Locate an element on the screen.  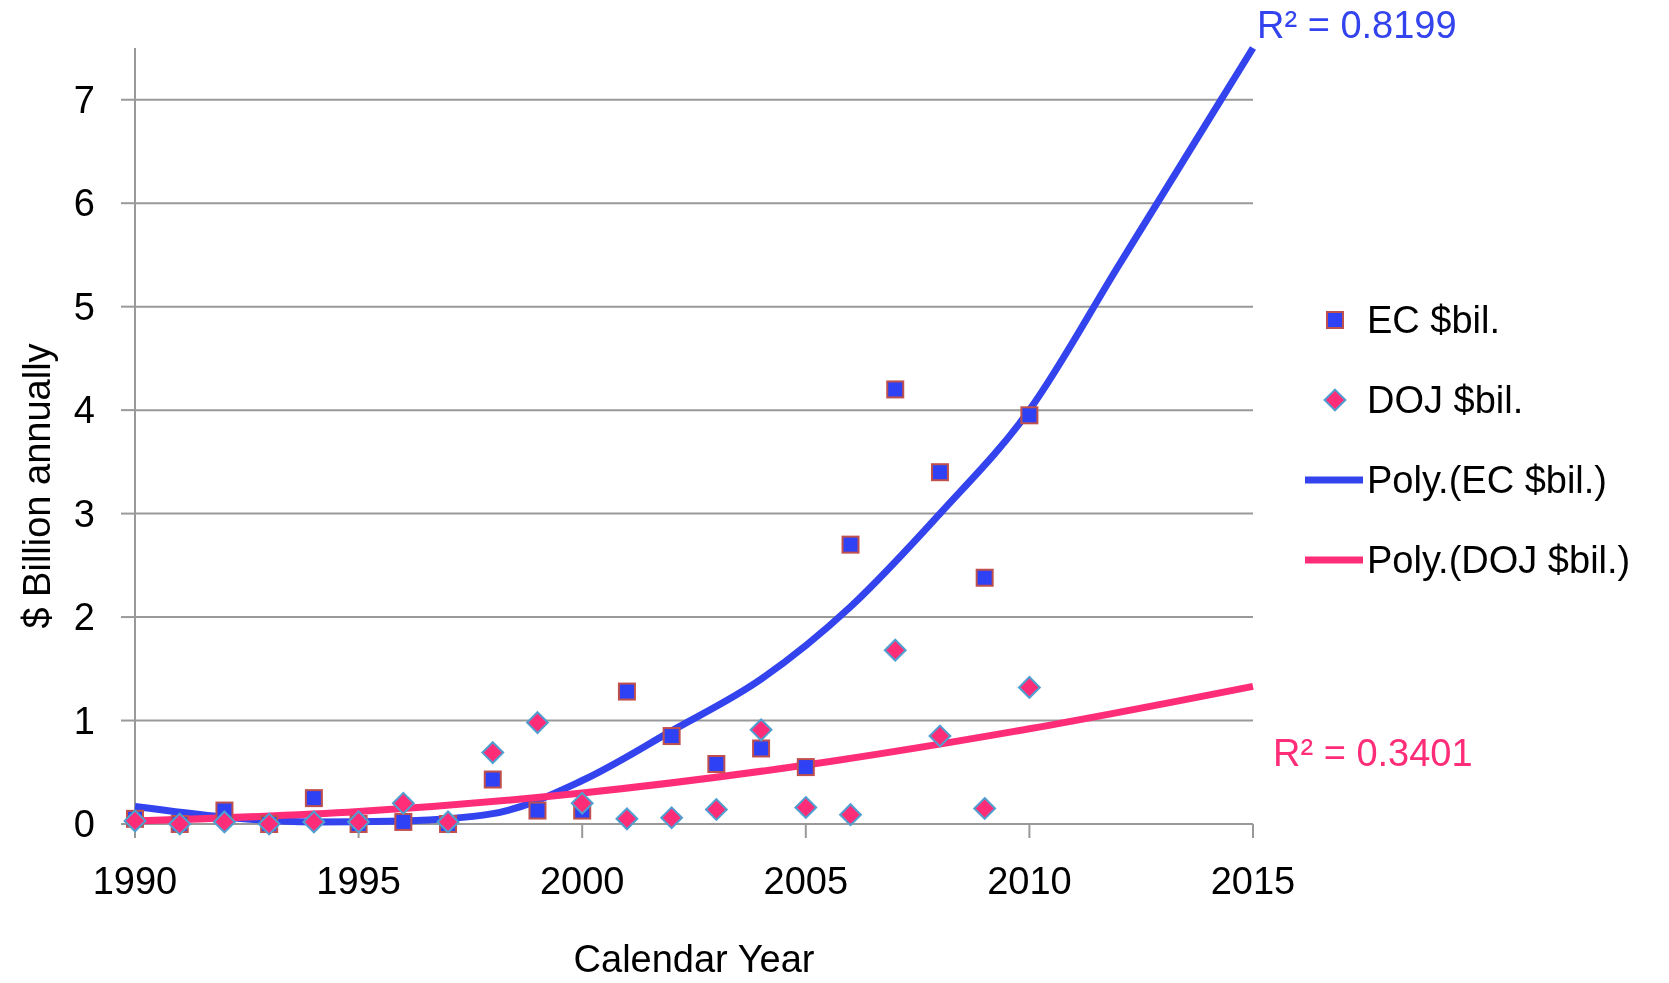
legend-label: Poly.(DOJ $bil.) is located at coordinates (1499, 560).